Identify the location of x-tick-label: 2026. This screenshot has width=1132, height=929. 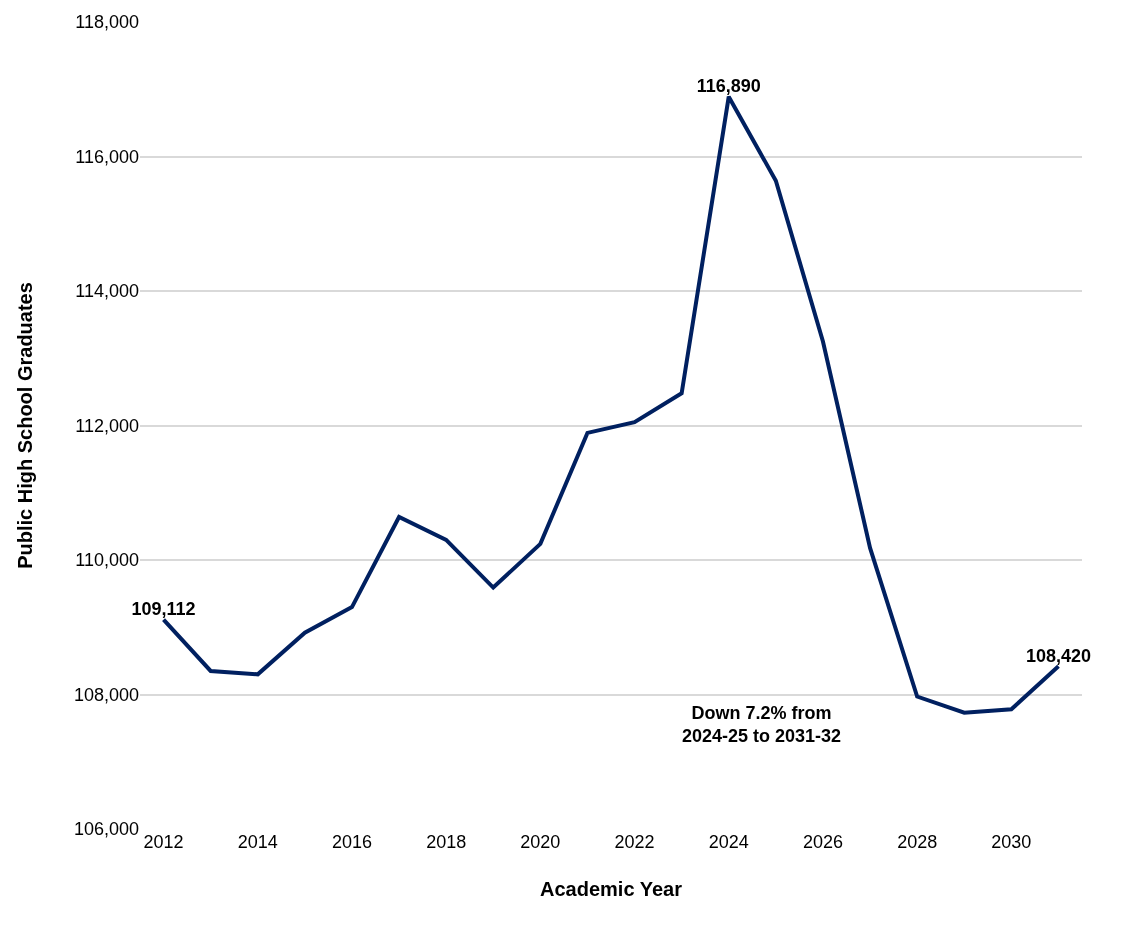
(822, 842).